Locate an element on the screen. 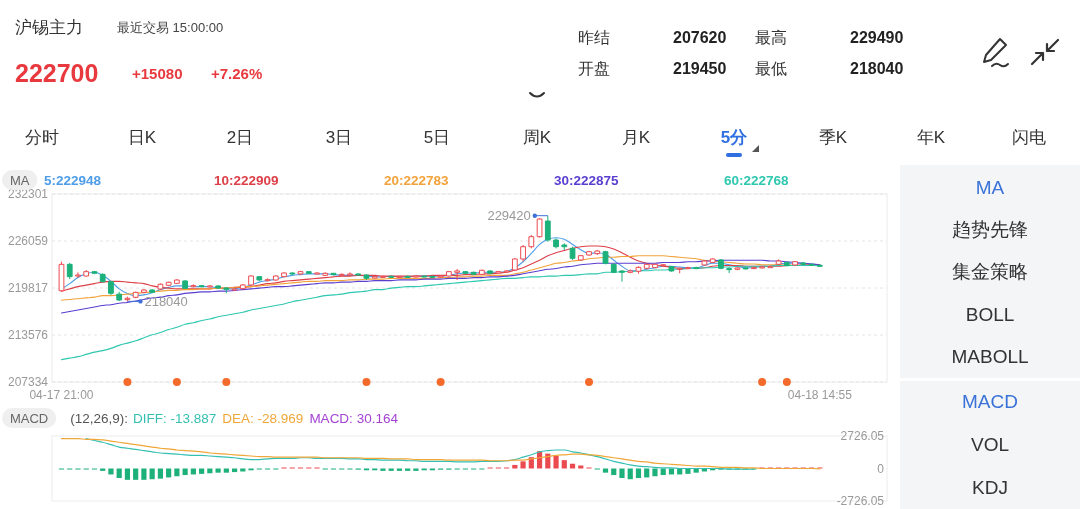 Image resolution: width=1080 pixels, height=509 pixels. text: 218040 is located at coordinates (877, 68).